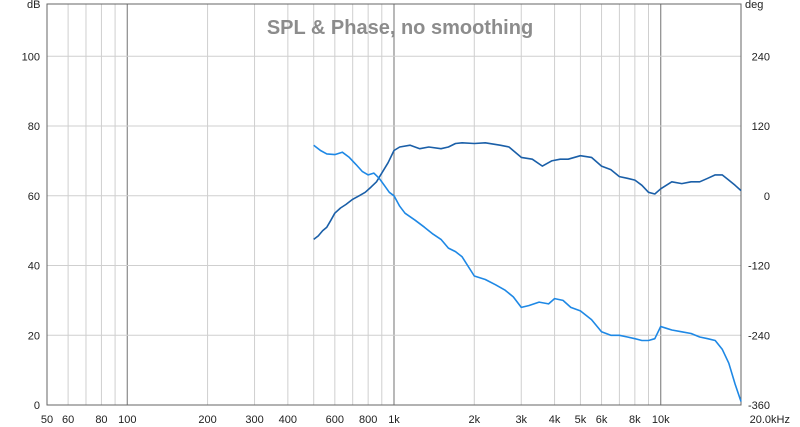 The image size is (800, 427). Describe the element at coordinates (101, 420) in the screenshot. I see `x-tick-label: 80` at that location.